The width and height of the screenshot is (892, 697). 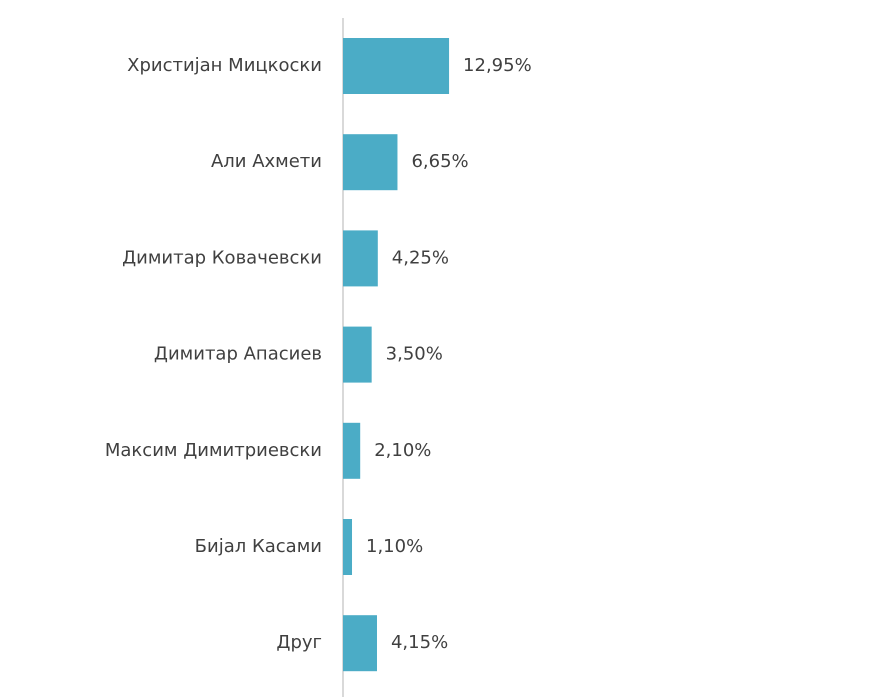 I want to click on category-label: Димитар Ковачевски, so click(x=222, y=257).